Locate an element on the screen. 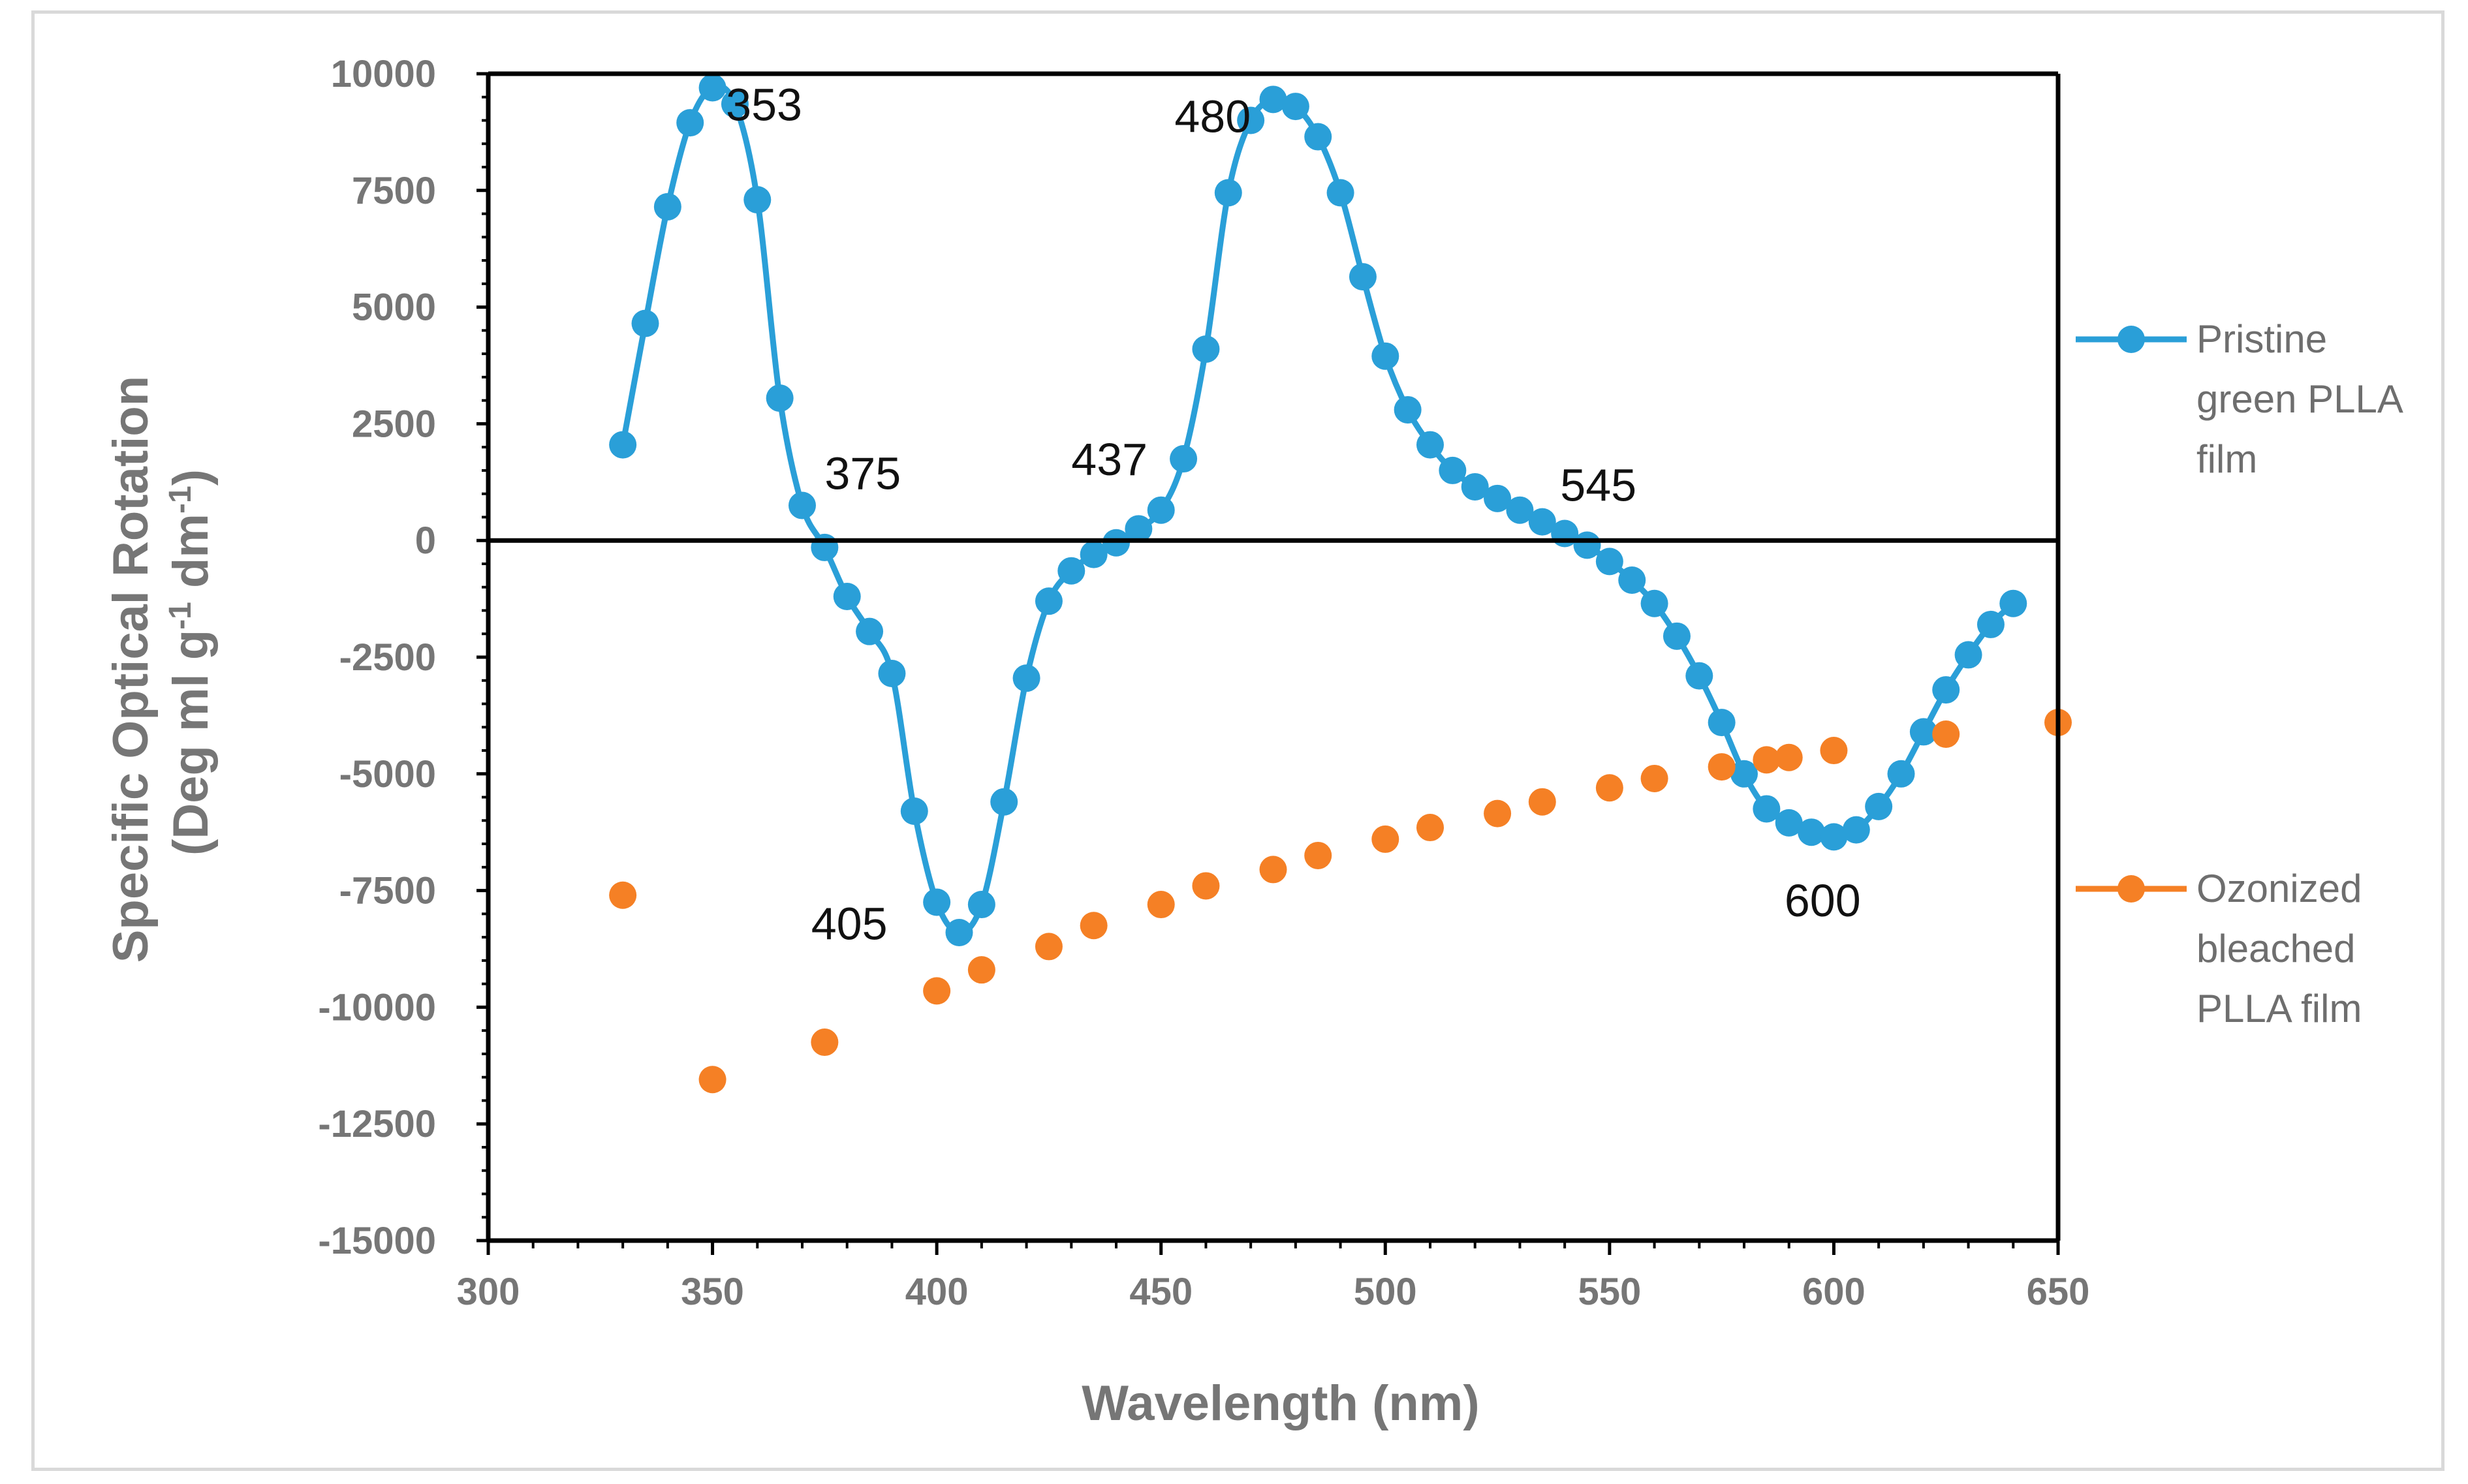  annotation-label: 405 is located at coordinates (849, 924).